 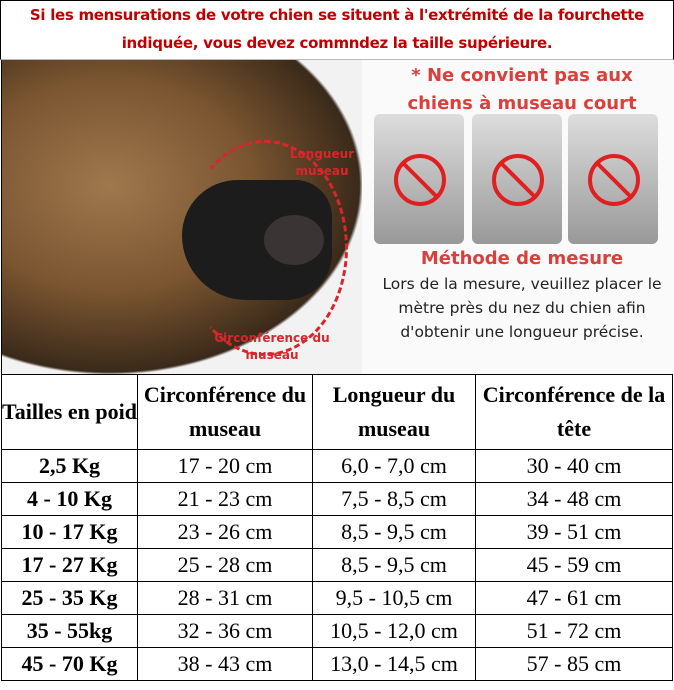 I want to click on table-cell: 45 - 59 cm, so click(x=574, y=565).